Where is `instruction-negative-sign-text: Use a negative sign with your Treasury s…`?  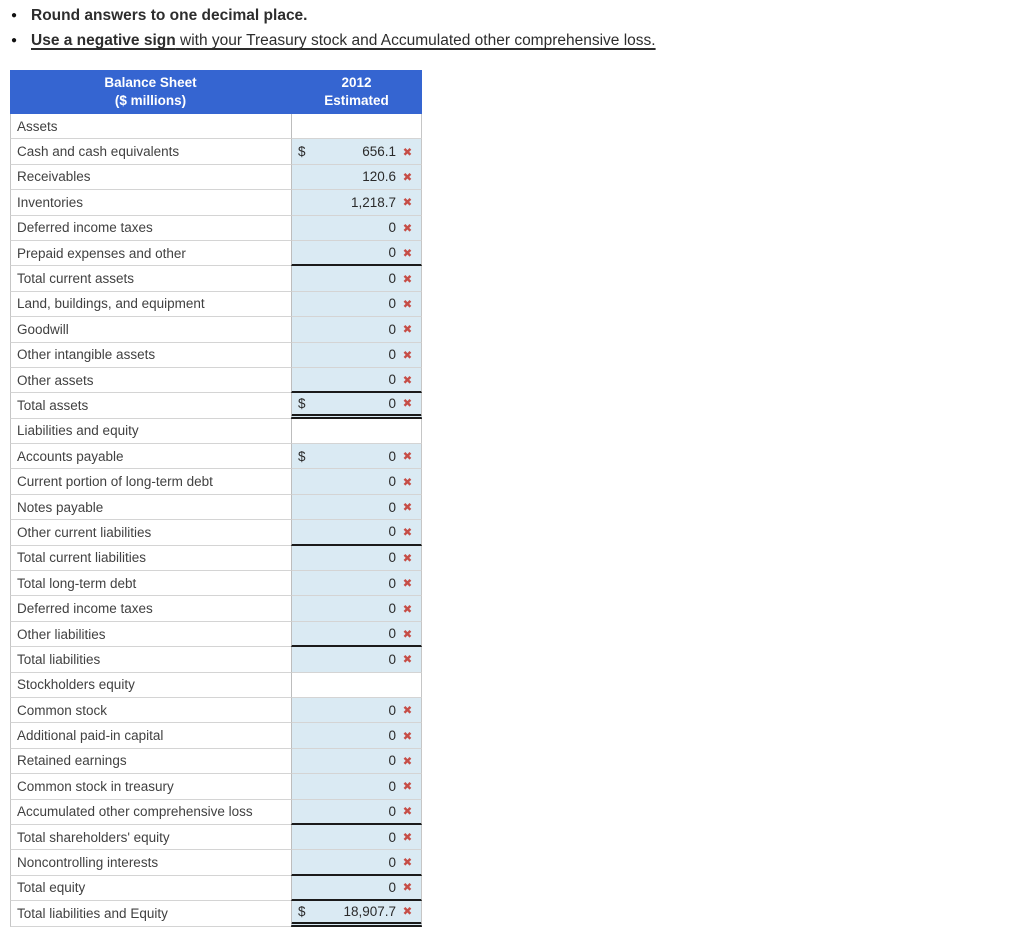 instruction-negative-sign-text: Use a negative sign with your Treasury s… is located at coordinates (343, 40).